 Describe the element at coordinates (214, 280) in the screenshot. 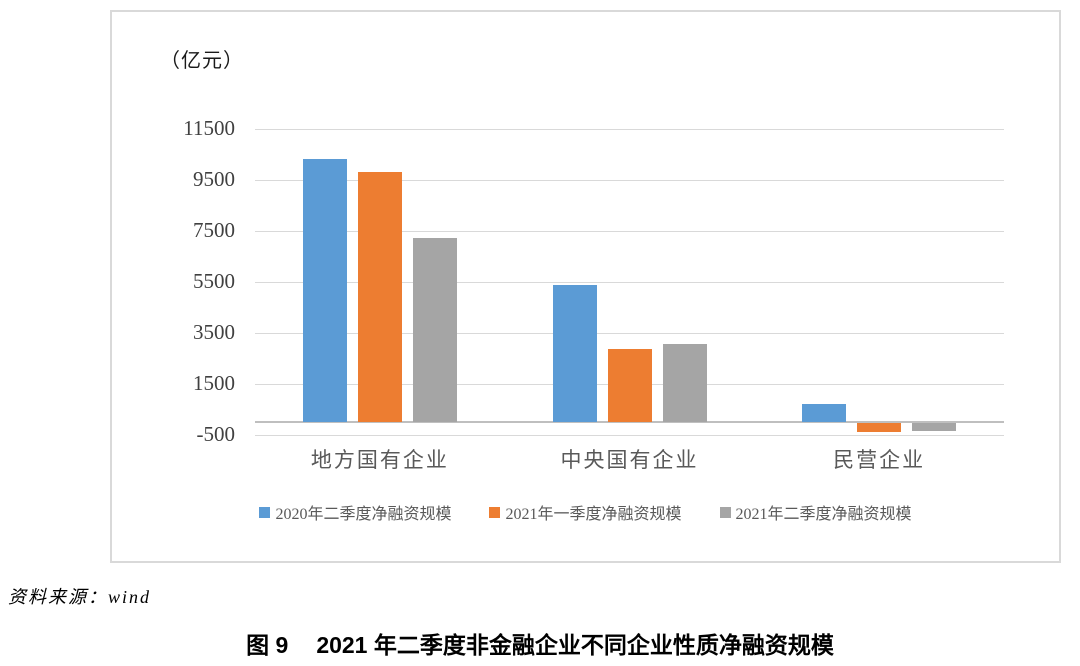

I see `y-tick-label: 5500` at that location.